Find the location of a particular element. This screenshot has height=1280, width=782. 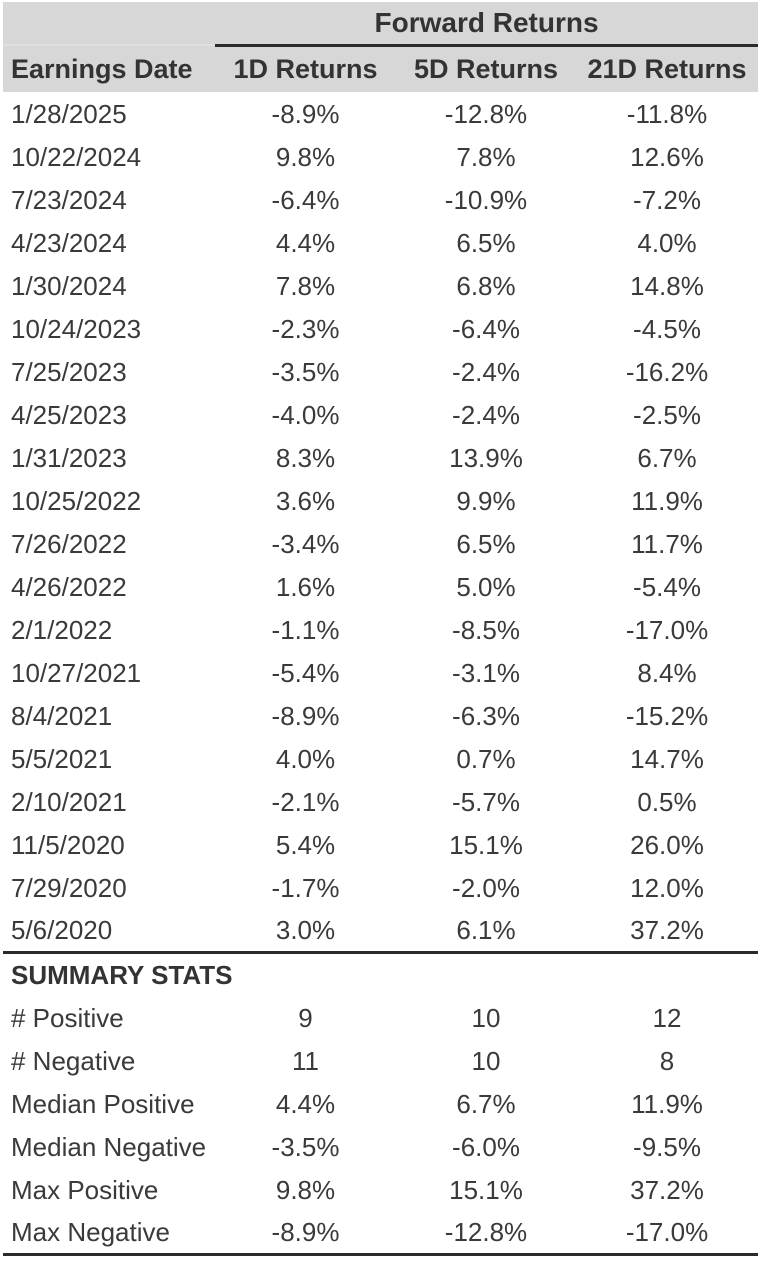

return-value-cell: 8.3% is located at coordinates (305, 457).